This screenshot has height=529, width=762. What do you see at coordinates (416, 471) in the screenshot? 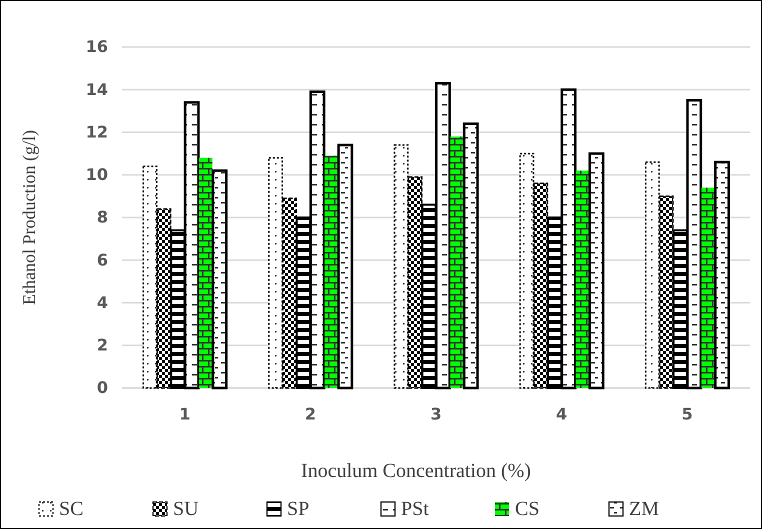
I see `x-axis-title: Inoculum Concentration (%)` at bounding box center [416, 471].